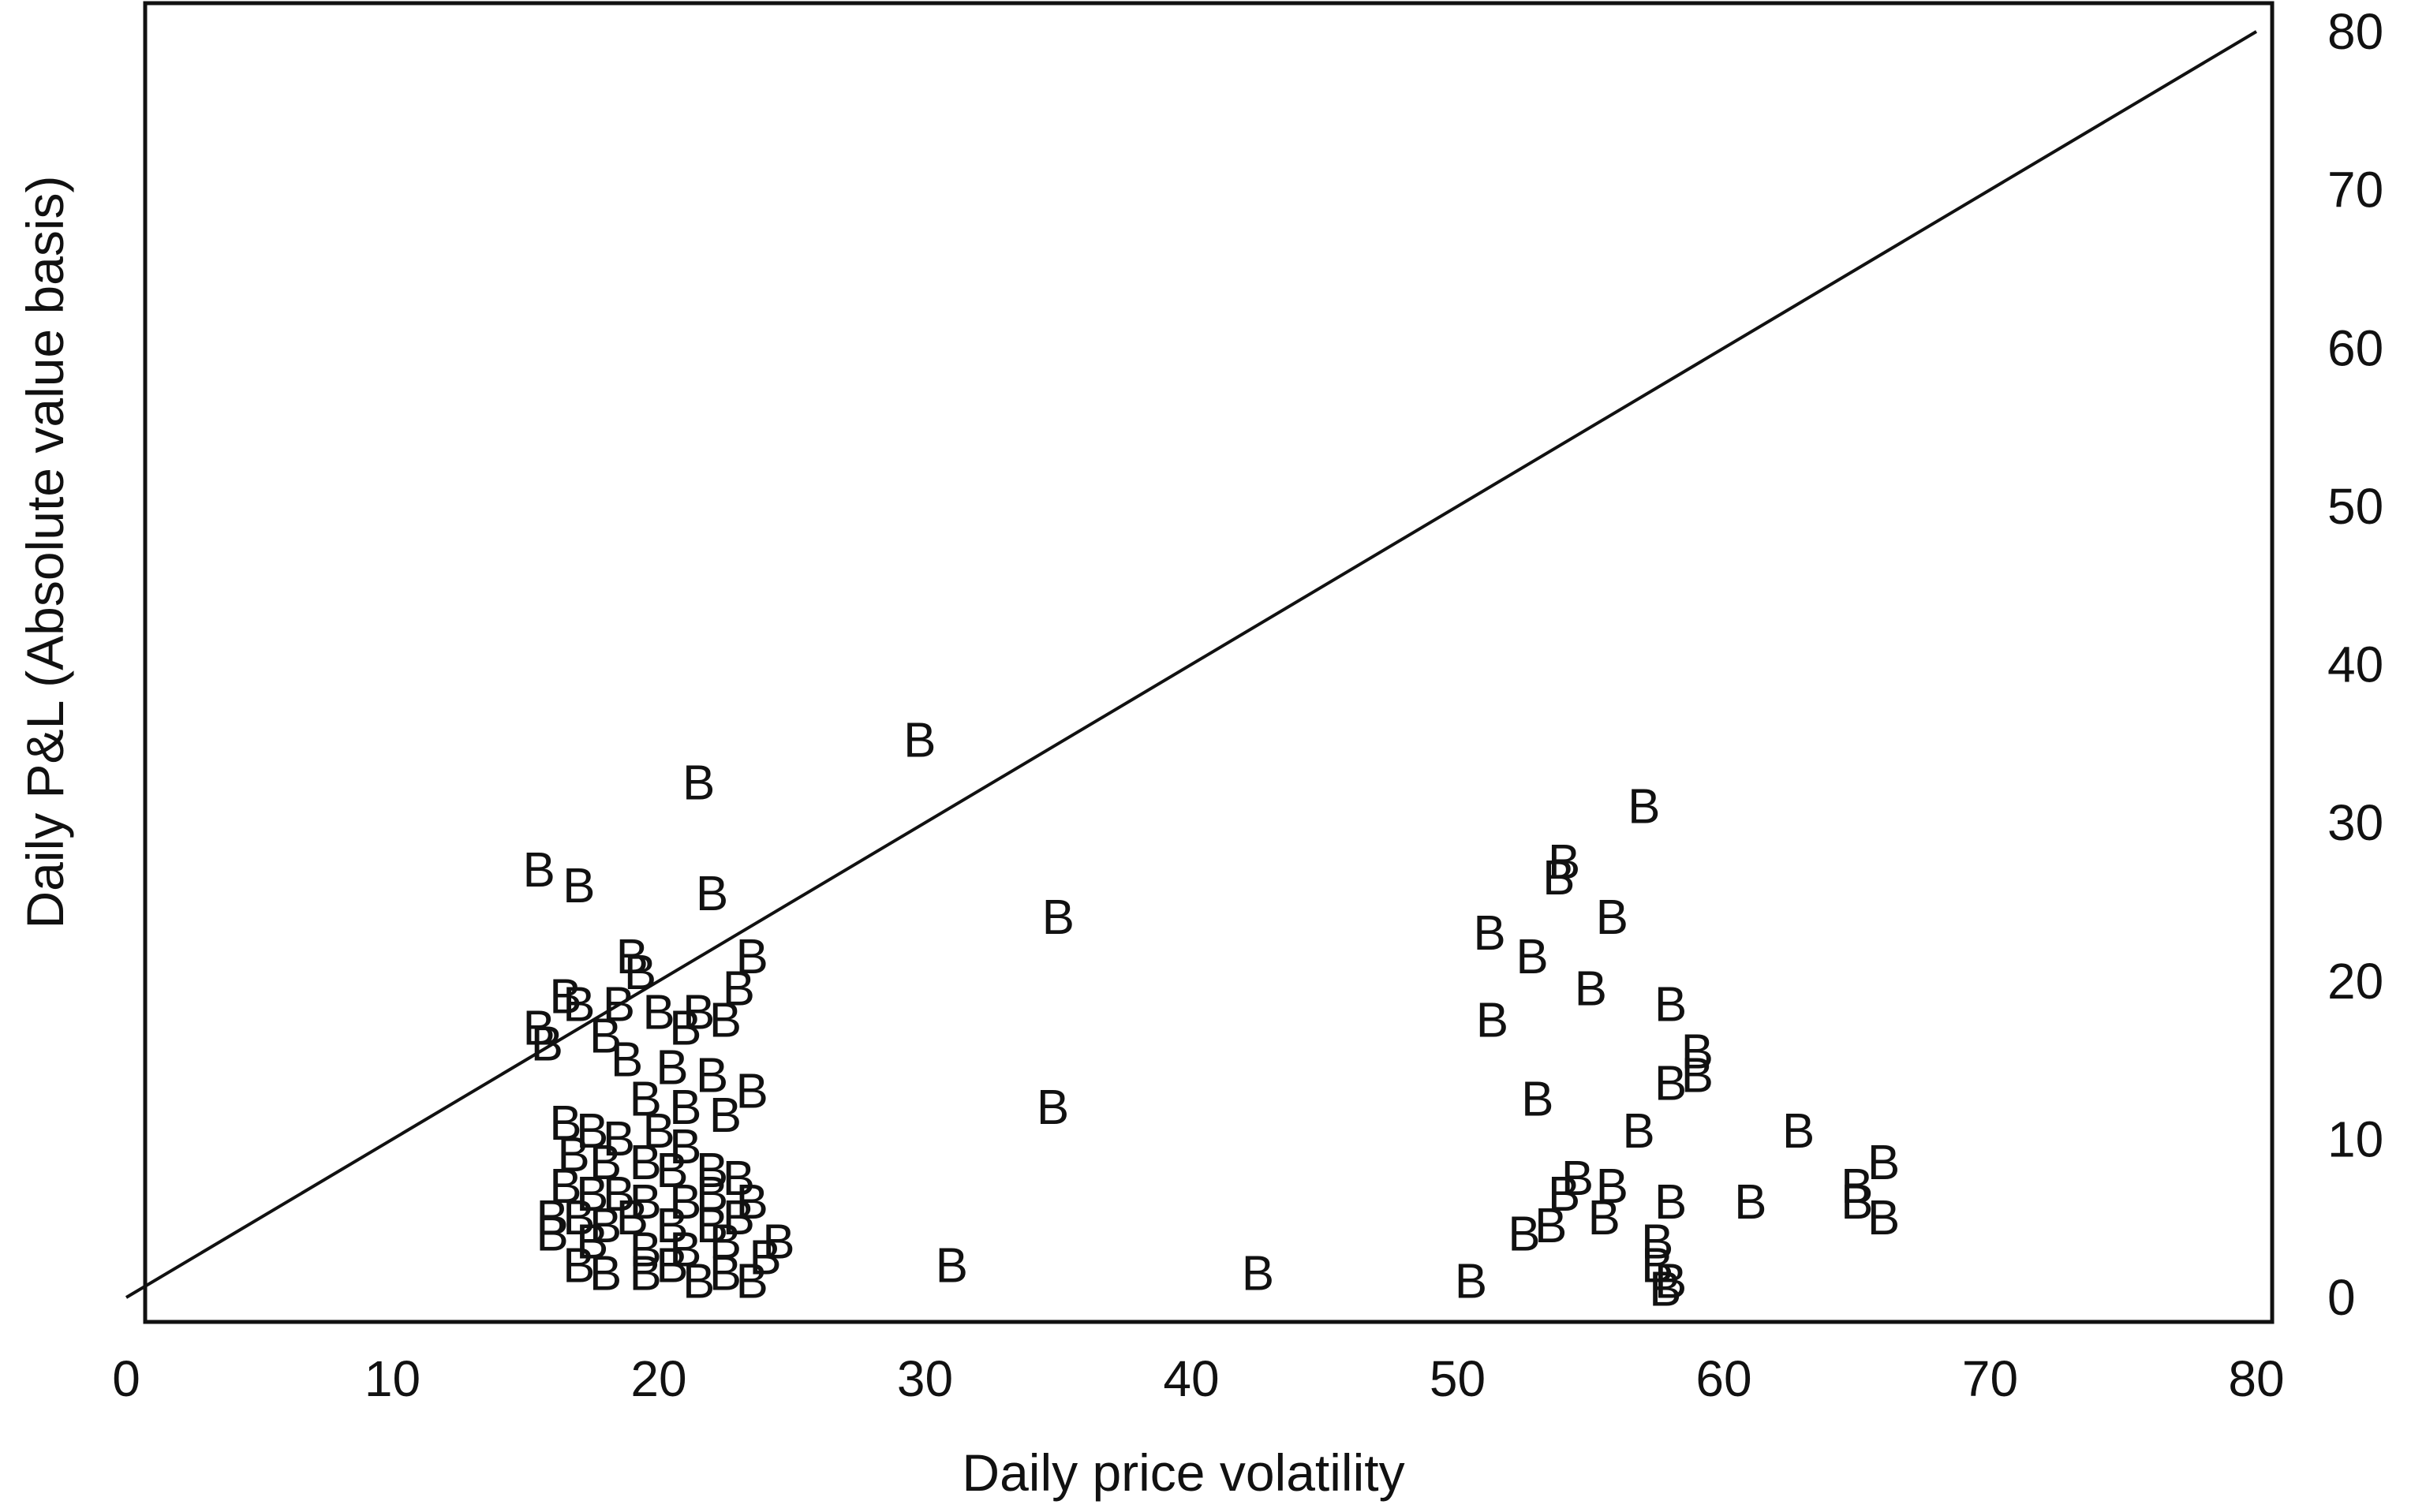 The image size is (2426, 1512). I want to click on x-tick-label: 20, so click(658, 1378).